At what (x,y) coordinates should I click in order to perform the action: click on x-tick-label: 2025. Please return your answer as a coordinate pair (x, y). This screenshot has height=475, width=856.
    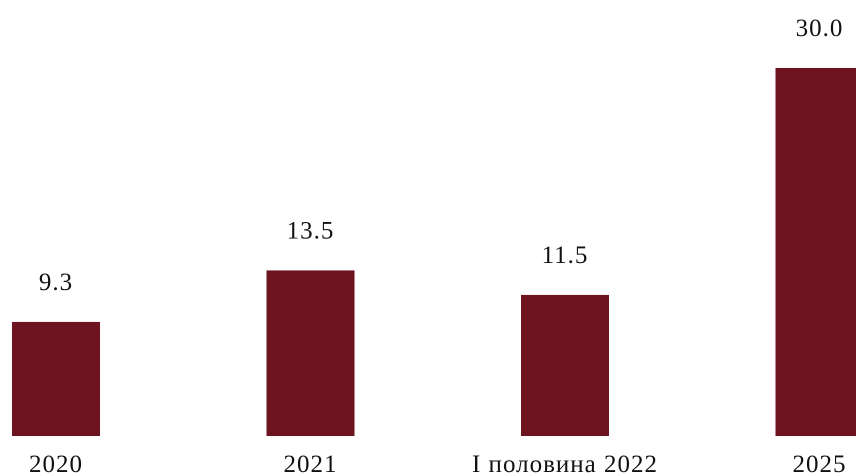
    Looking at the image, I should click on (820, 463).